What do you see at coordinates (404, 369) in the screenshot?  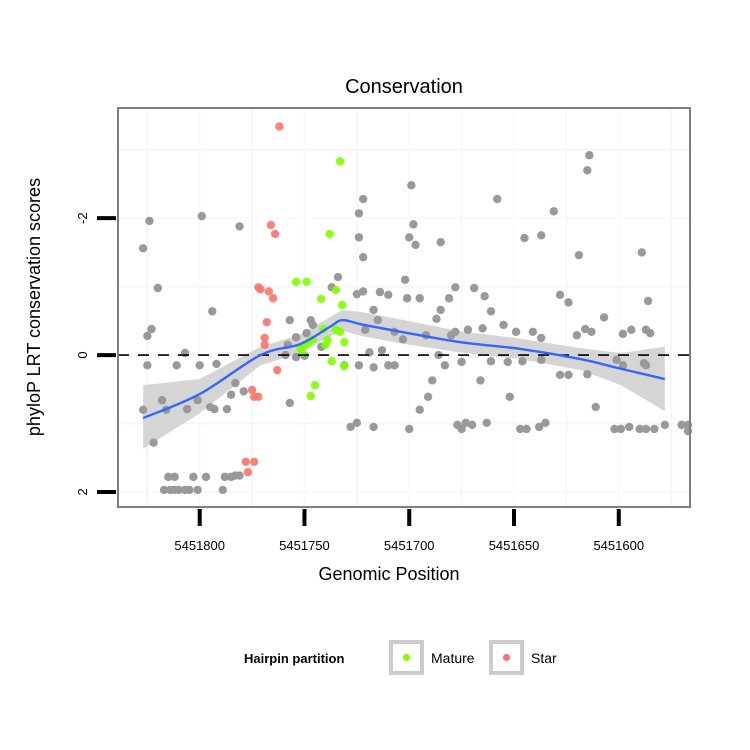 I see `smooth-trend` at bounding box center [404, 369].